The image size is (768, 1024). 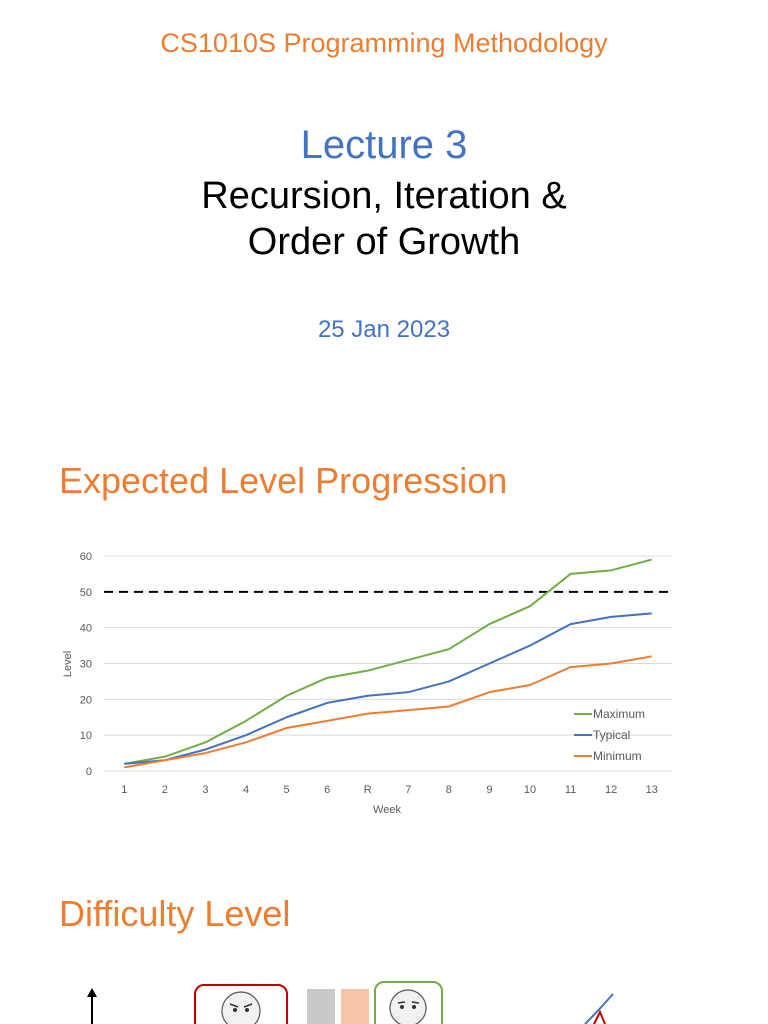 I want to click on progression-heading: Expected Level Progression, so click(x=283, y=480).